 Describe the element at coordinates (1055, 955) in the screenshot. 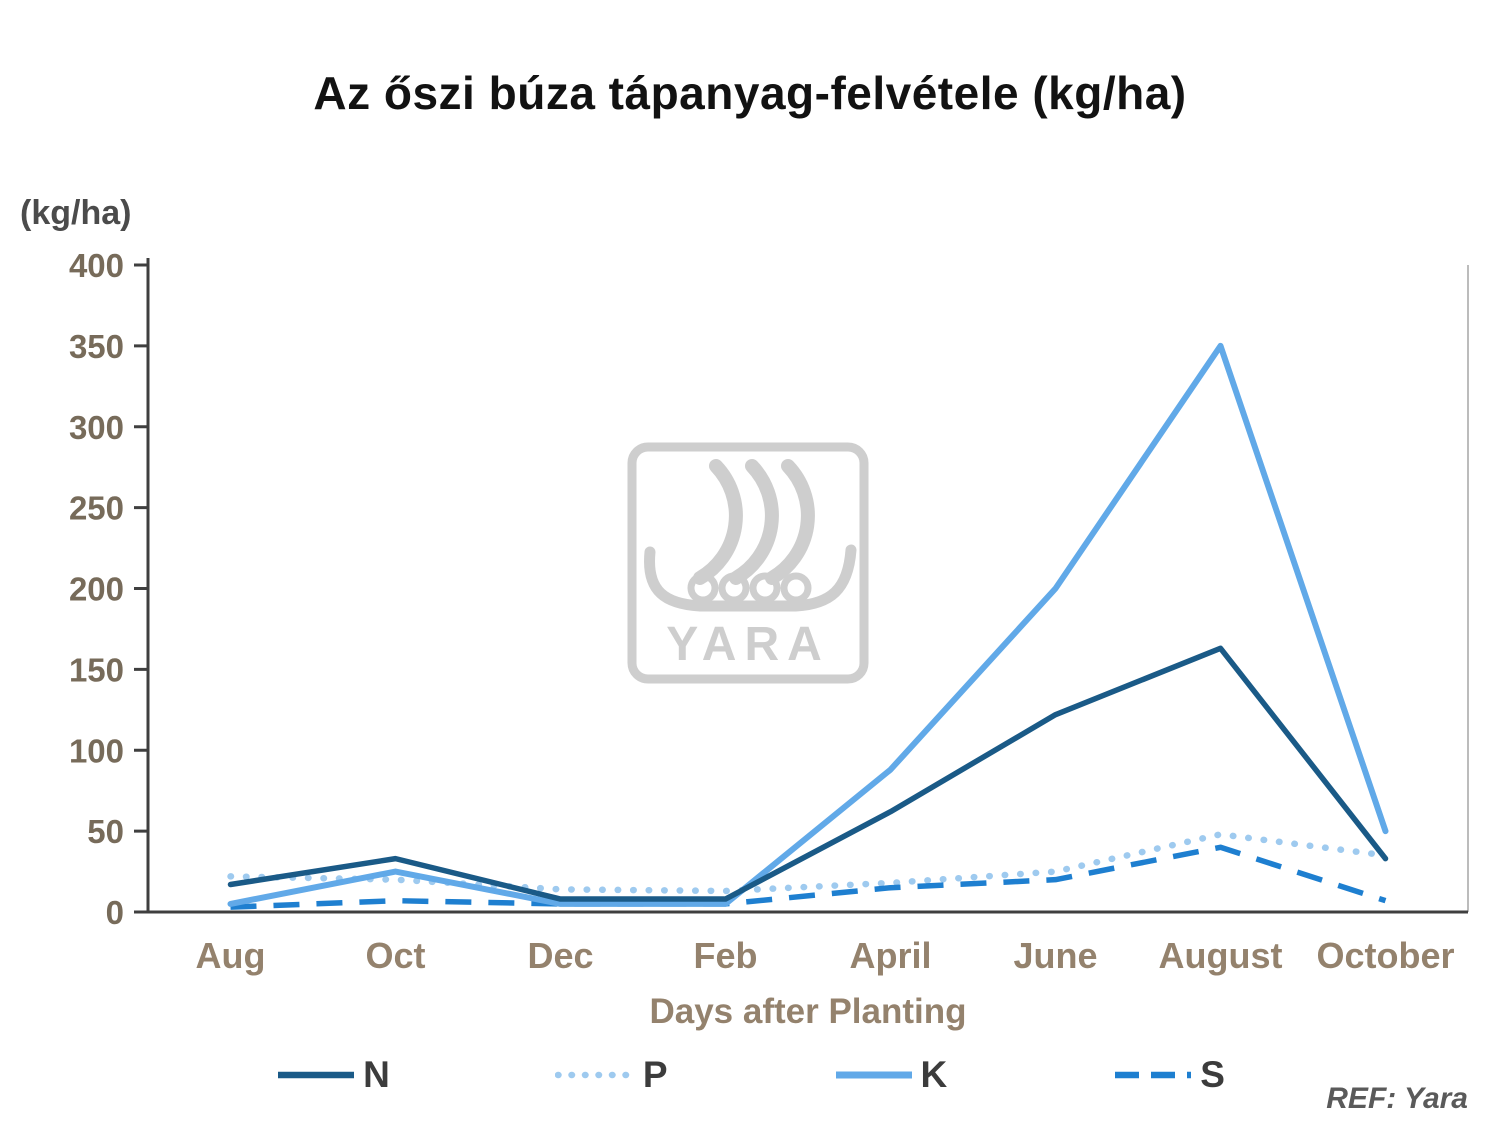

I see `svg-text: June` at that location.